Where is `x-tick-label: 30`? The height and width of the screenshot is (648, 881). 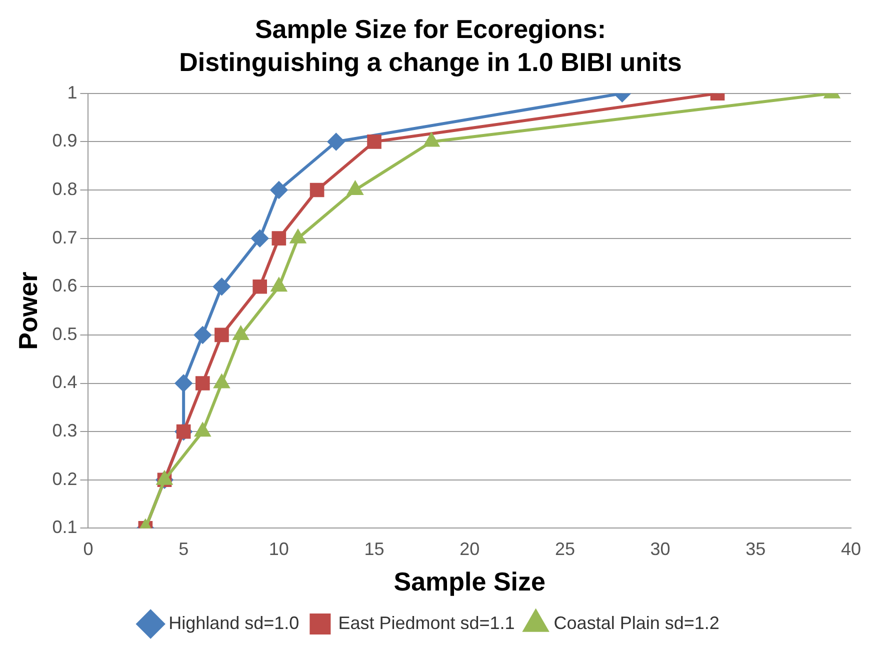 x-tick-label: 30 is located at coordinates (660, 548).